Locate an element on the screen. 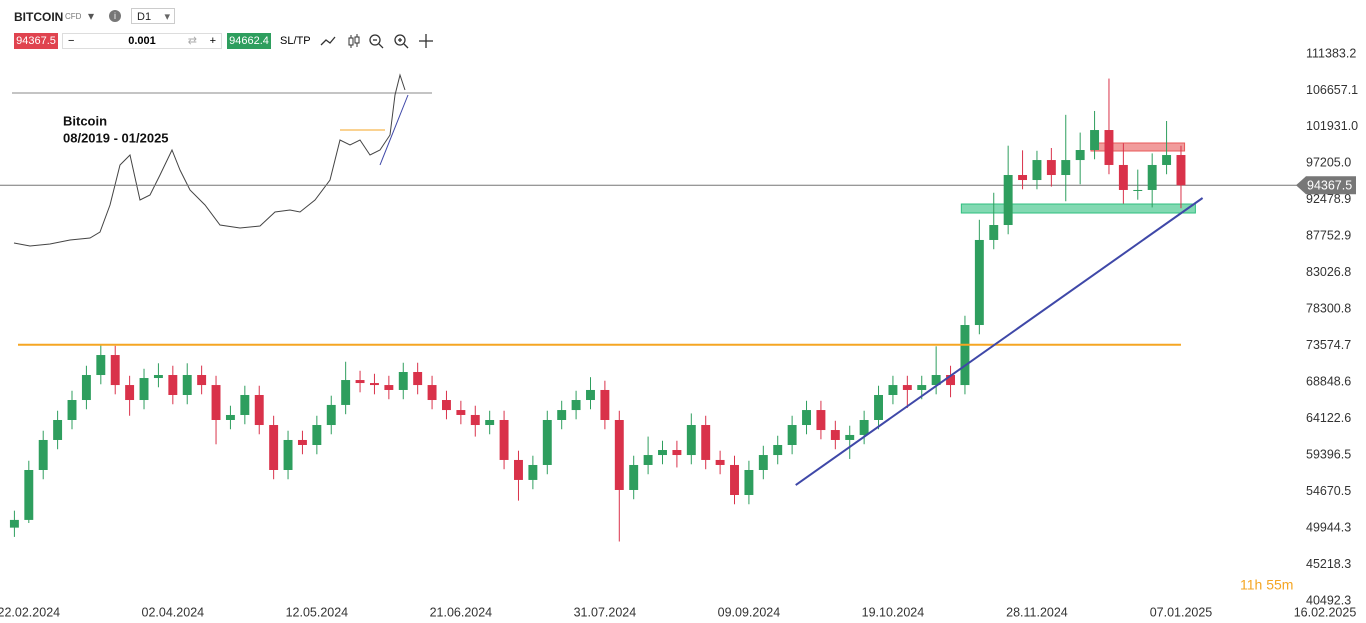  y-tick-label: 49944.3 is located at coordinates (1328, 527).